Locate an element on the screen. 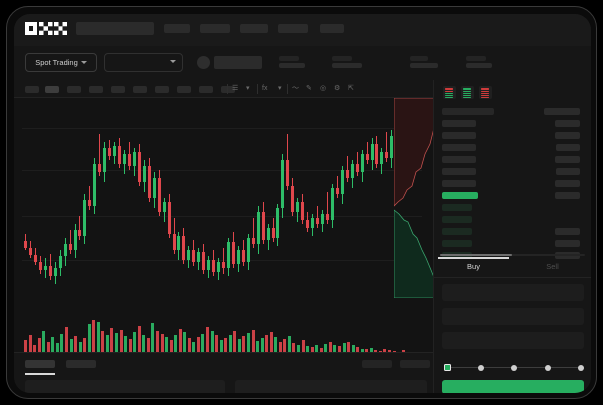 This screenshot has width=603, height=405. orderbook-bids-toggle is located at coordinates (467, 92).